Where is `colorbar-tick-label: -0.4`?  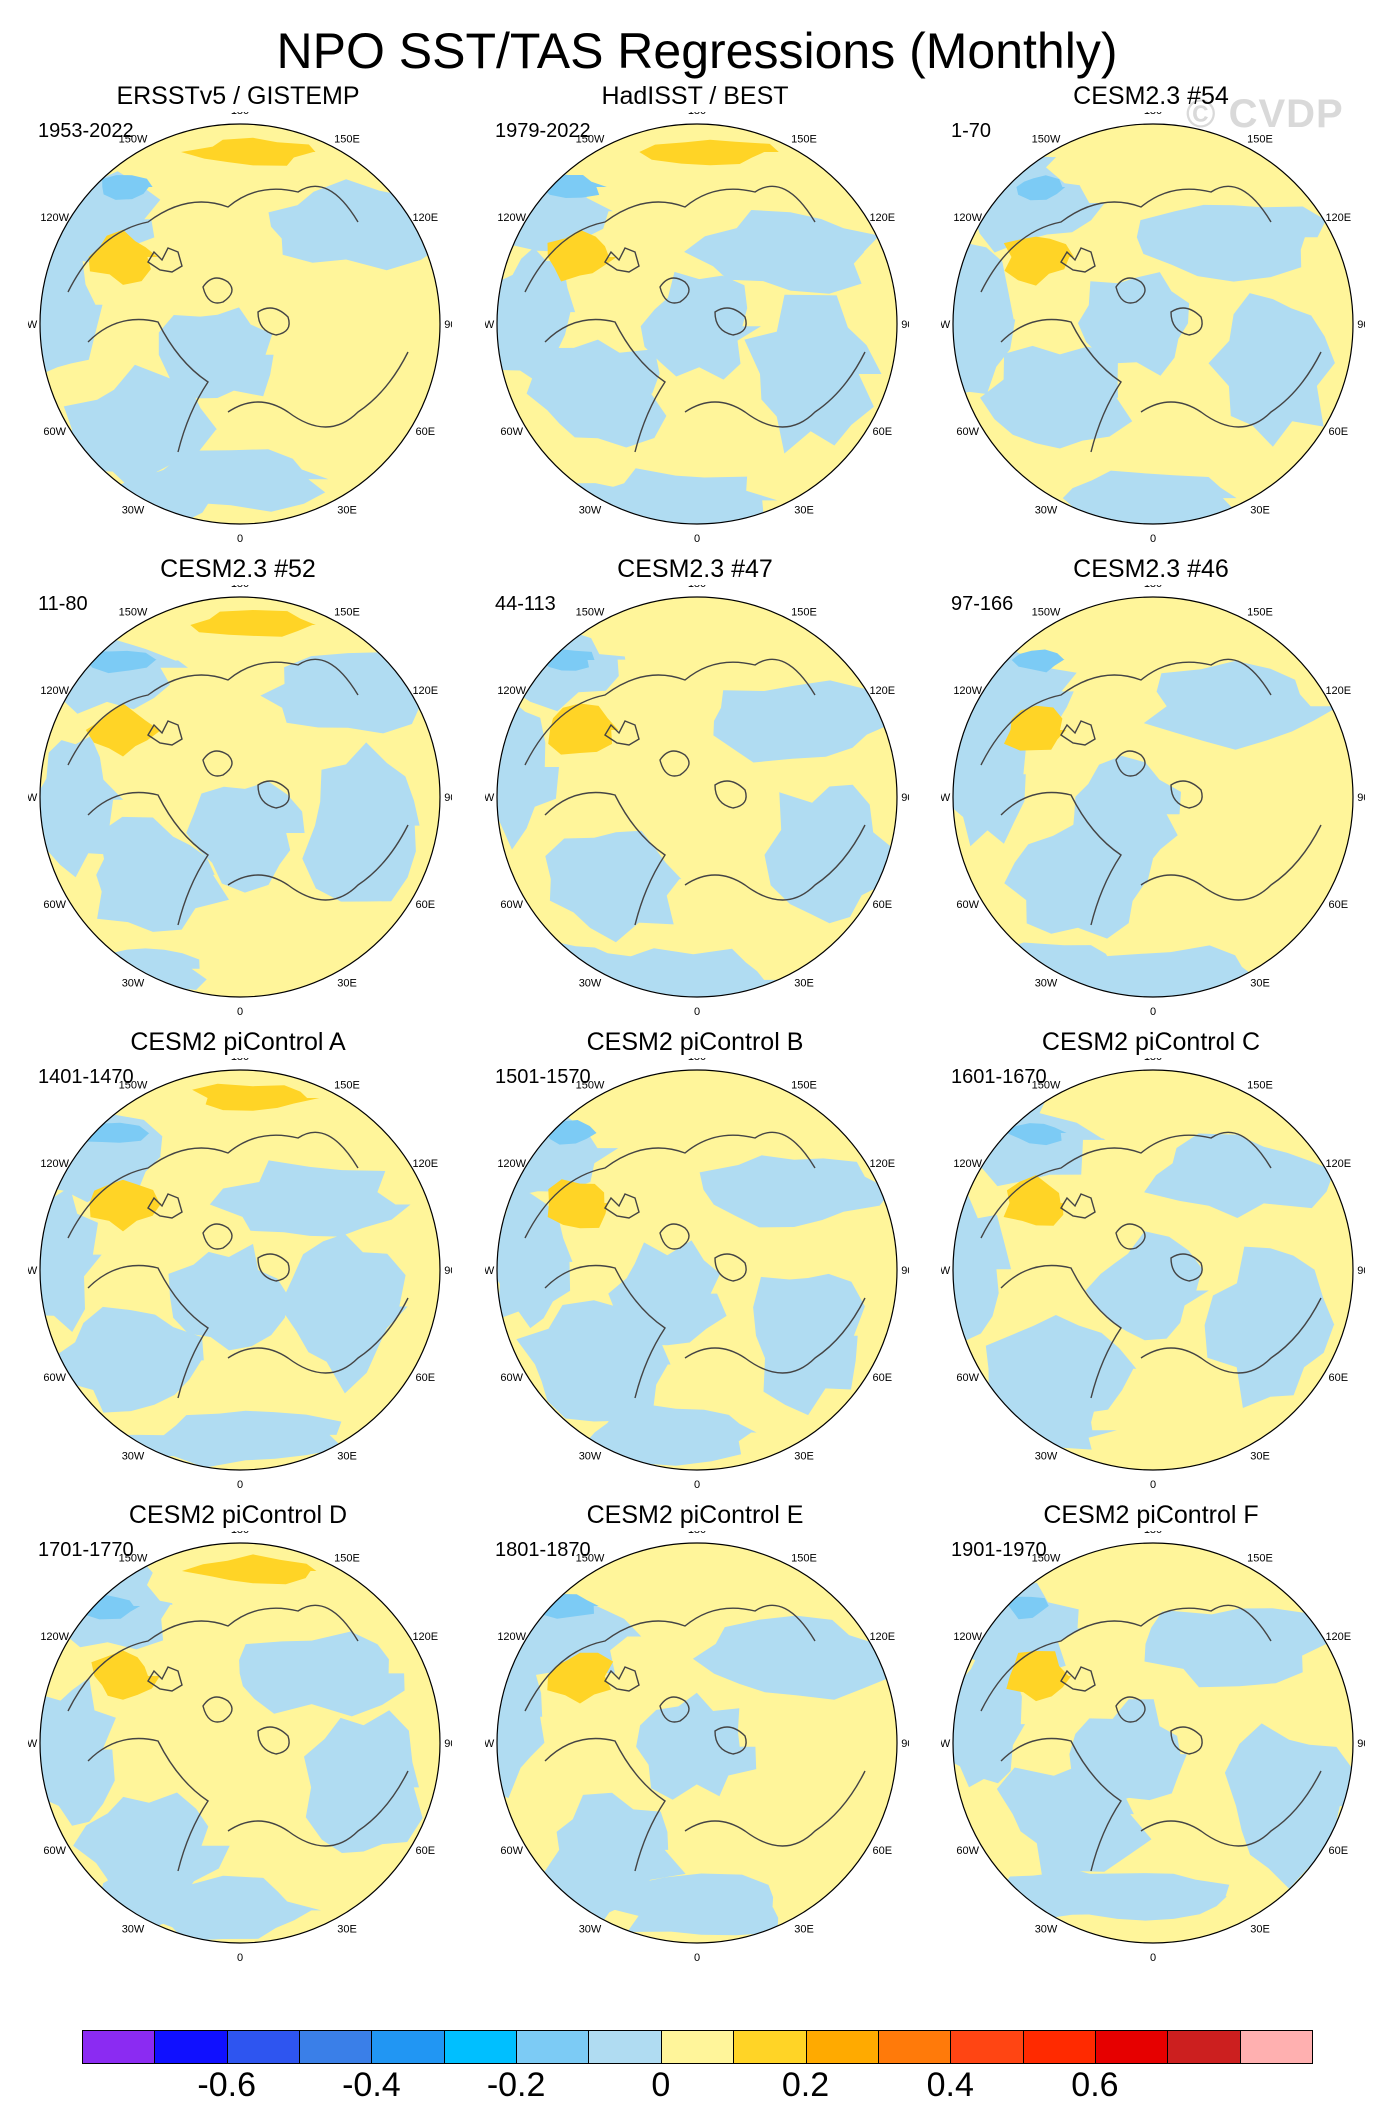 colorbar-tick-label: -0.4 is located at coordinates (371, 2085).